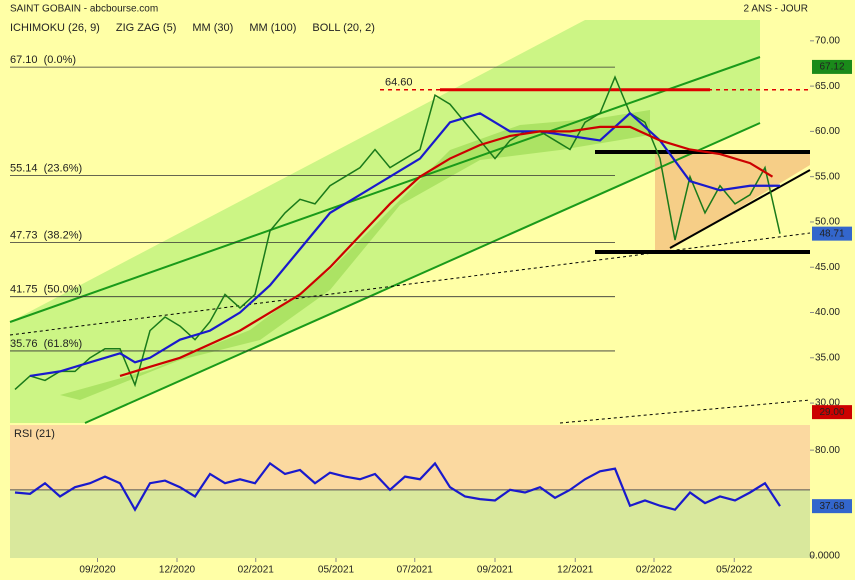 Image resolution: width=855 pixels, height=580 pixels. What do you see at coordinates (827, 403) in the screenshot?
I see `y-tick-label: 30.00` at bounding box center [827, 403].